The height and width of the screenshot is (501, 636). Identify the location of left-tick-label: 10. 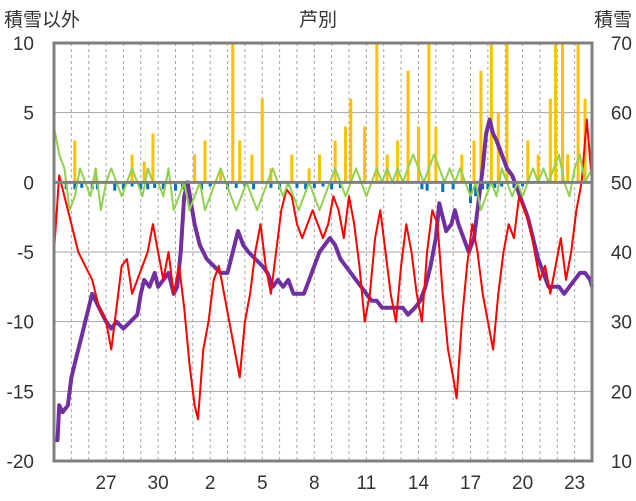
(23, 44).